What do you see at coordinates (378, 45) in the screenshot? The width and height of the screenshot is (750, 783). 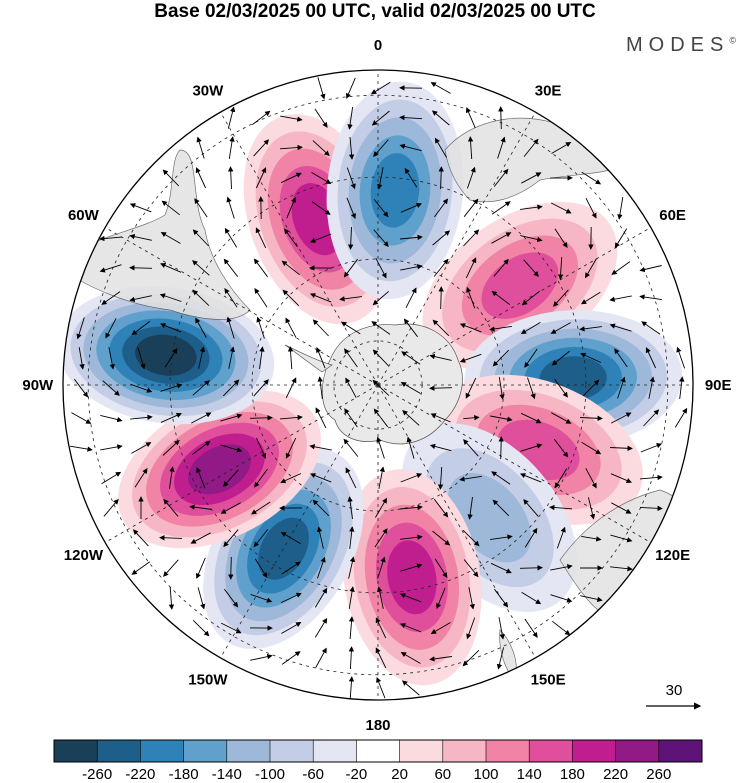 I see `longitude-label: 0` at bounding box center [378, 45].